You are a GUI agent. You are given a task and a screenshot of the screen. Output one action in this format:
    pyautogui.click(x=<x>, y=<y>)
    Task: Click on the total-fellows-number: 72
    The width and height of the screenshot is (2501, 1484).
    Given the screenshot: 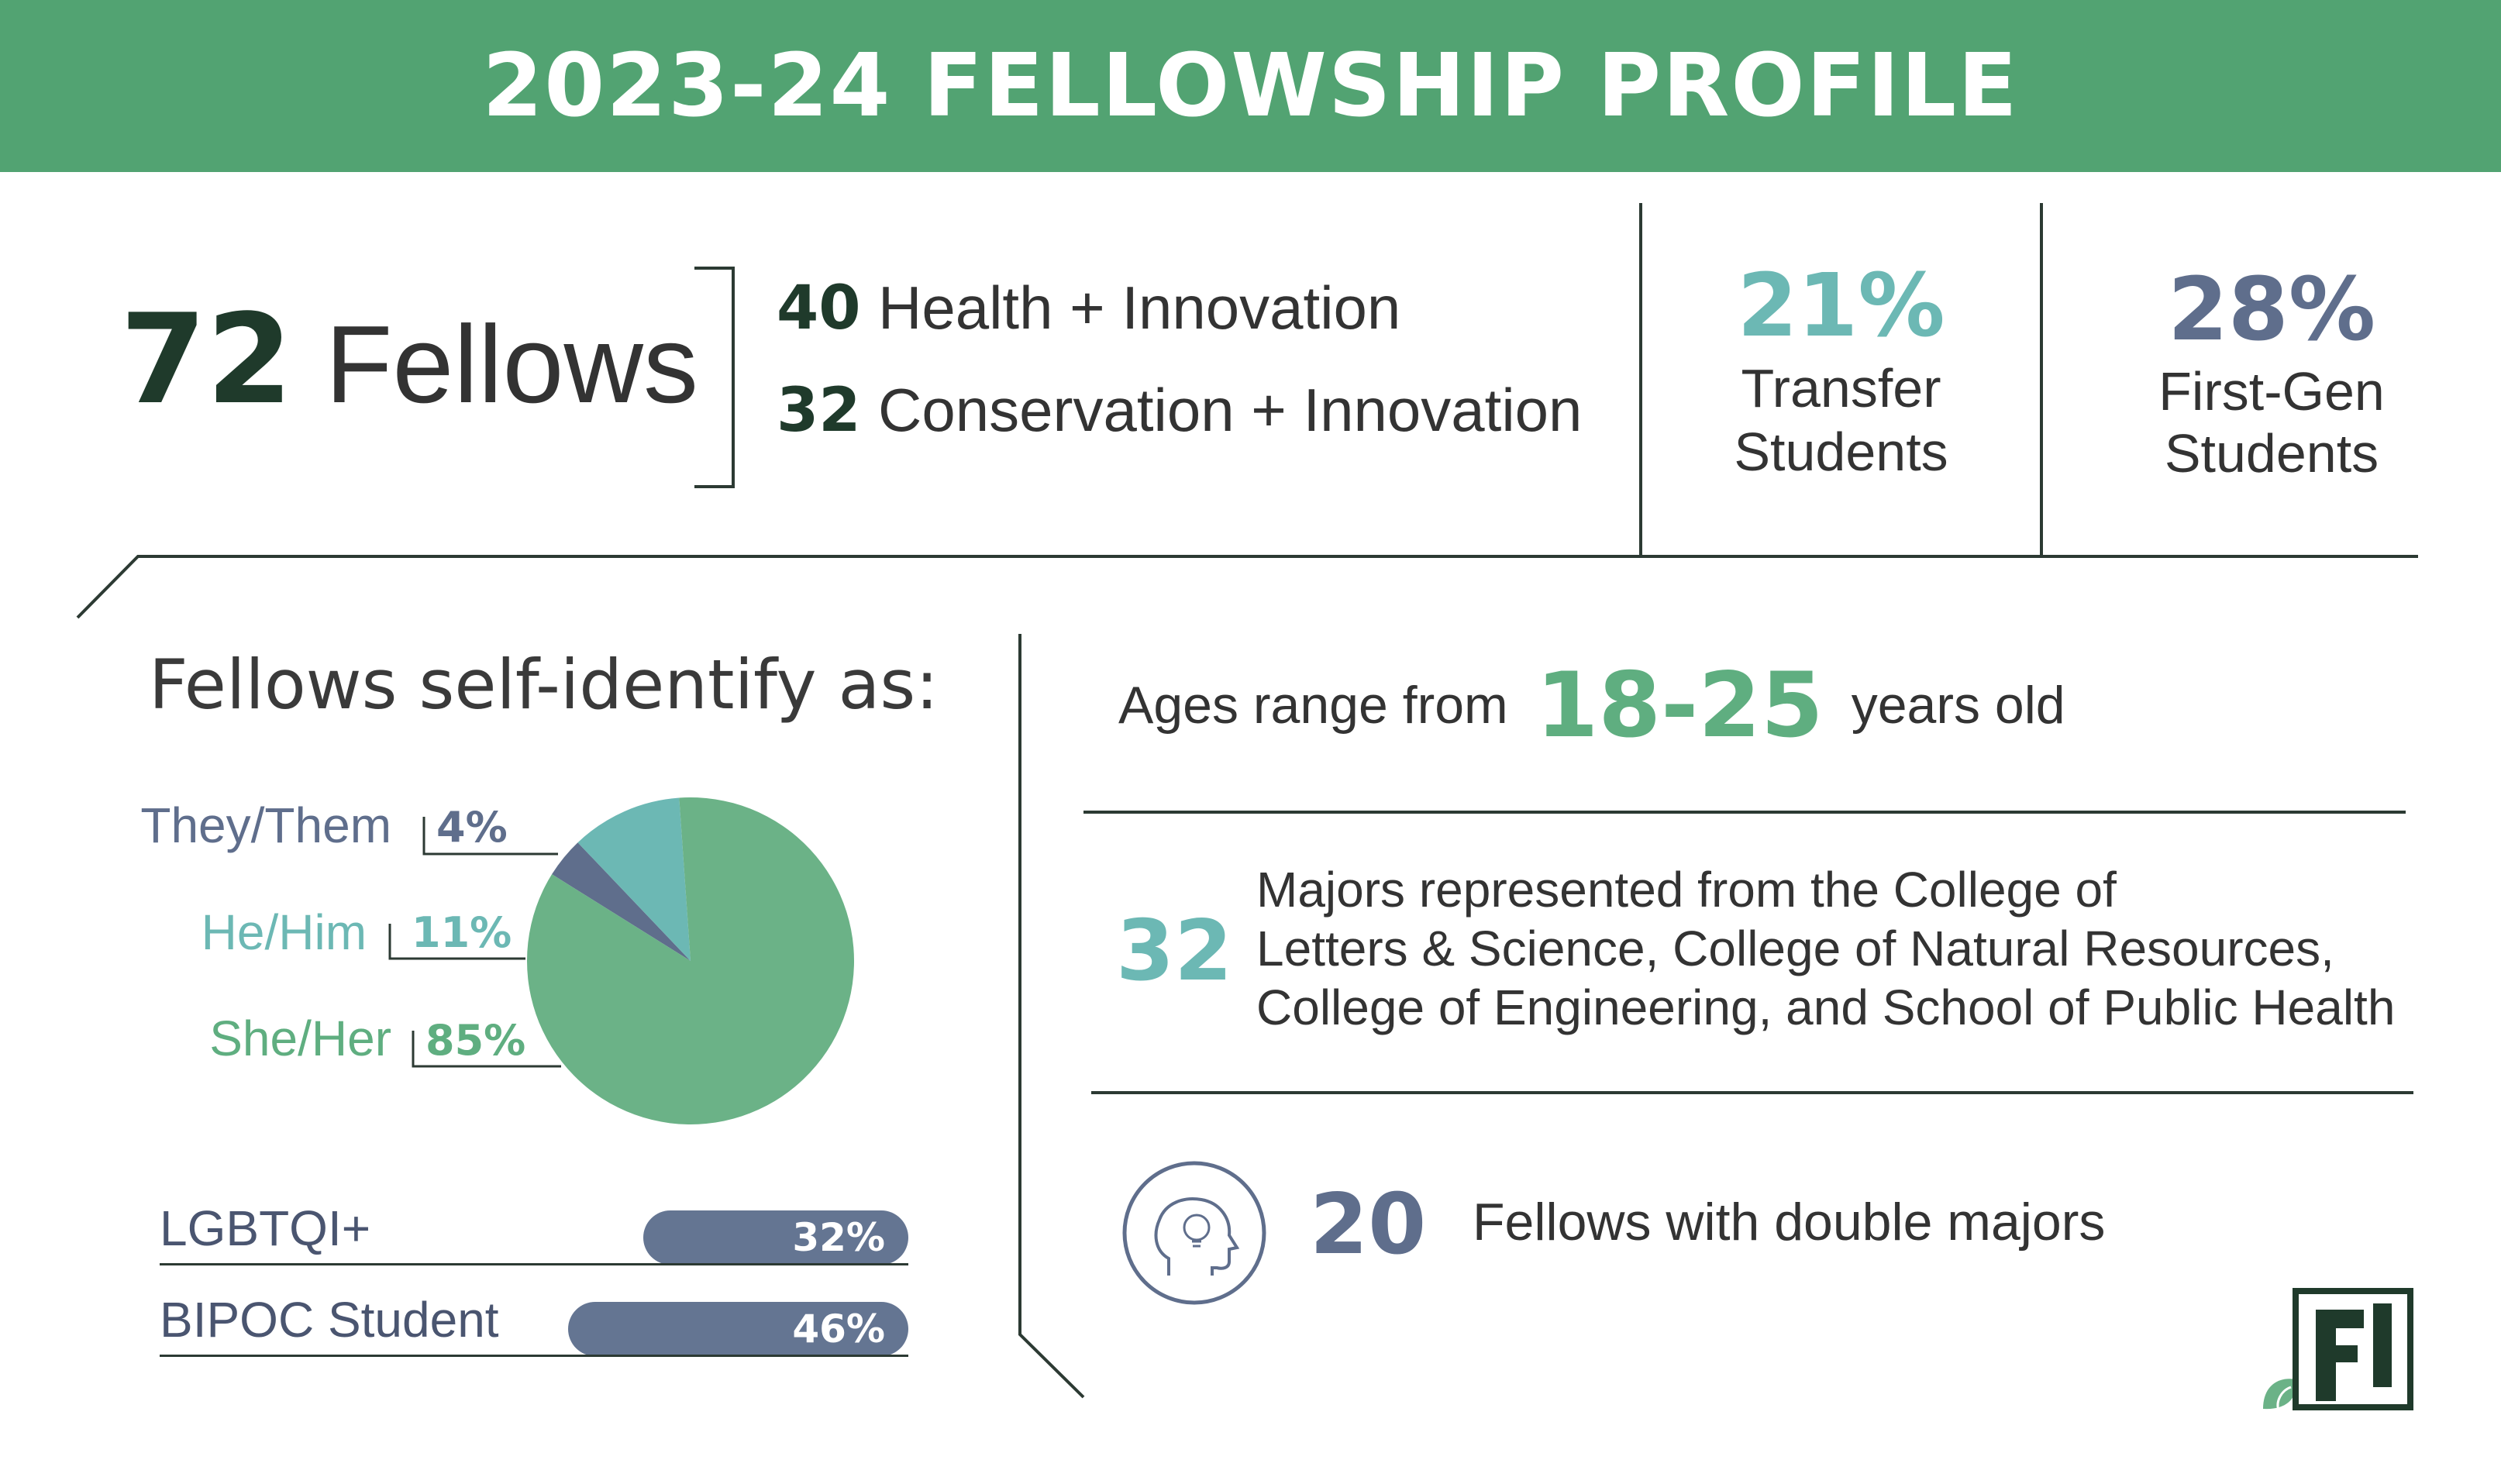 What is the action you would take?
    pyautogui.click(x=207, y=359)
    